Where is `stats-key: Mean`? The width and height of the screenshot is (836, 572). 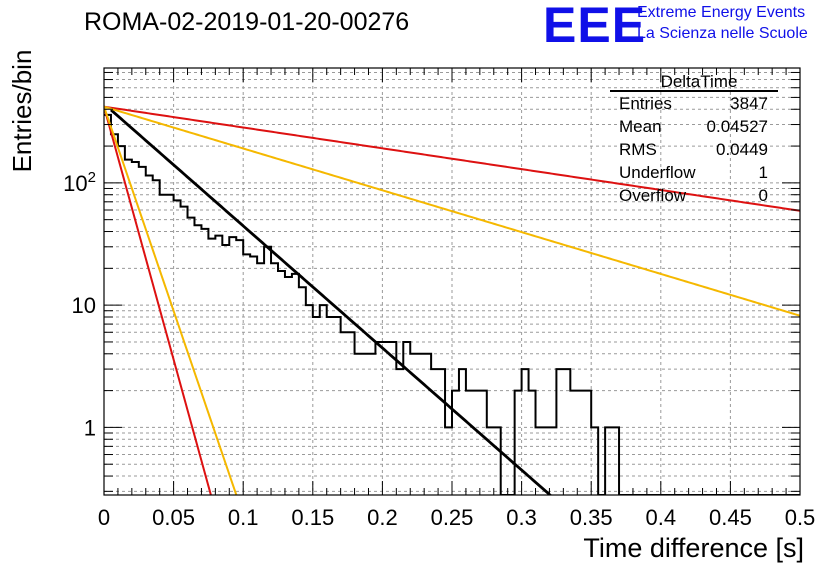
stats-key: Mean is located at coordinates (640, 126).